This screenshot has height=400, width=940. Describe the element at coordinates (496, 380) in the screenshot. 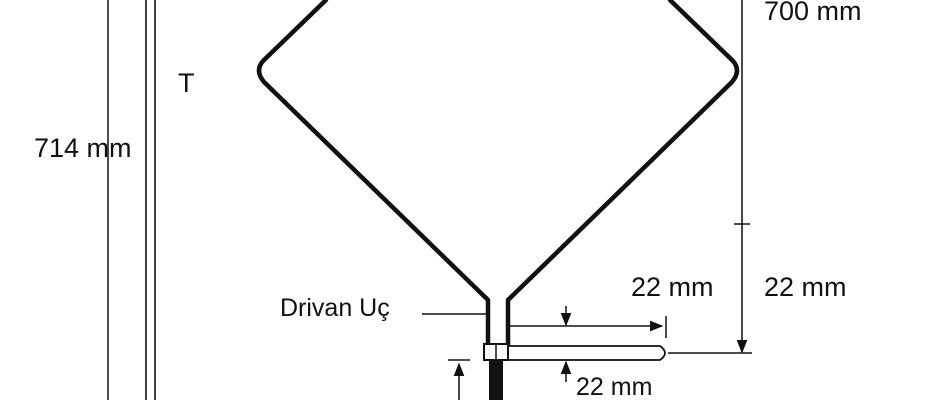

I see `coax-cable` at that location.